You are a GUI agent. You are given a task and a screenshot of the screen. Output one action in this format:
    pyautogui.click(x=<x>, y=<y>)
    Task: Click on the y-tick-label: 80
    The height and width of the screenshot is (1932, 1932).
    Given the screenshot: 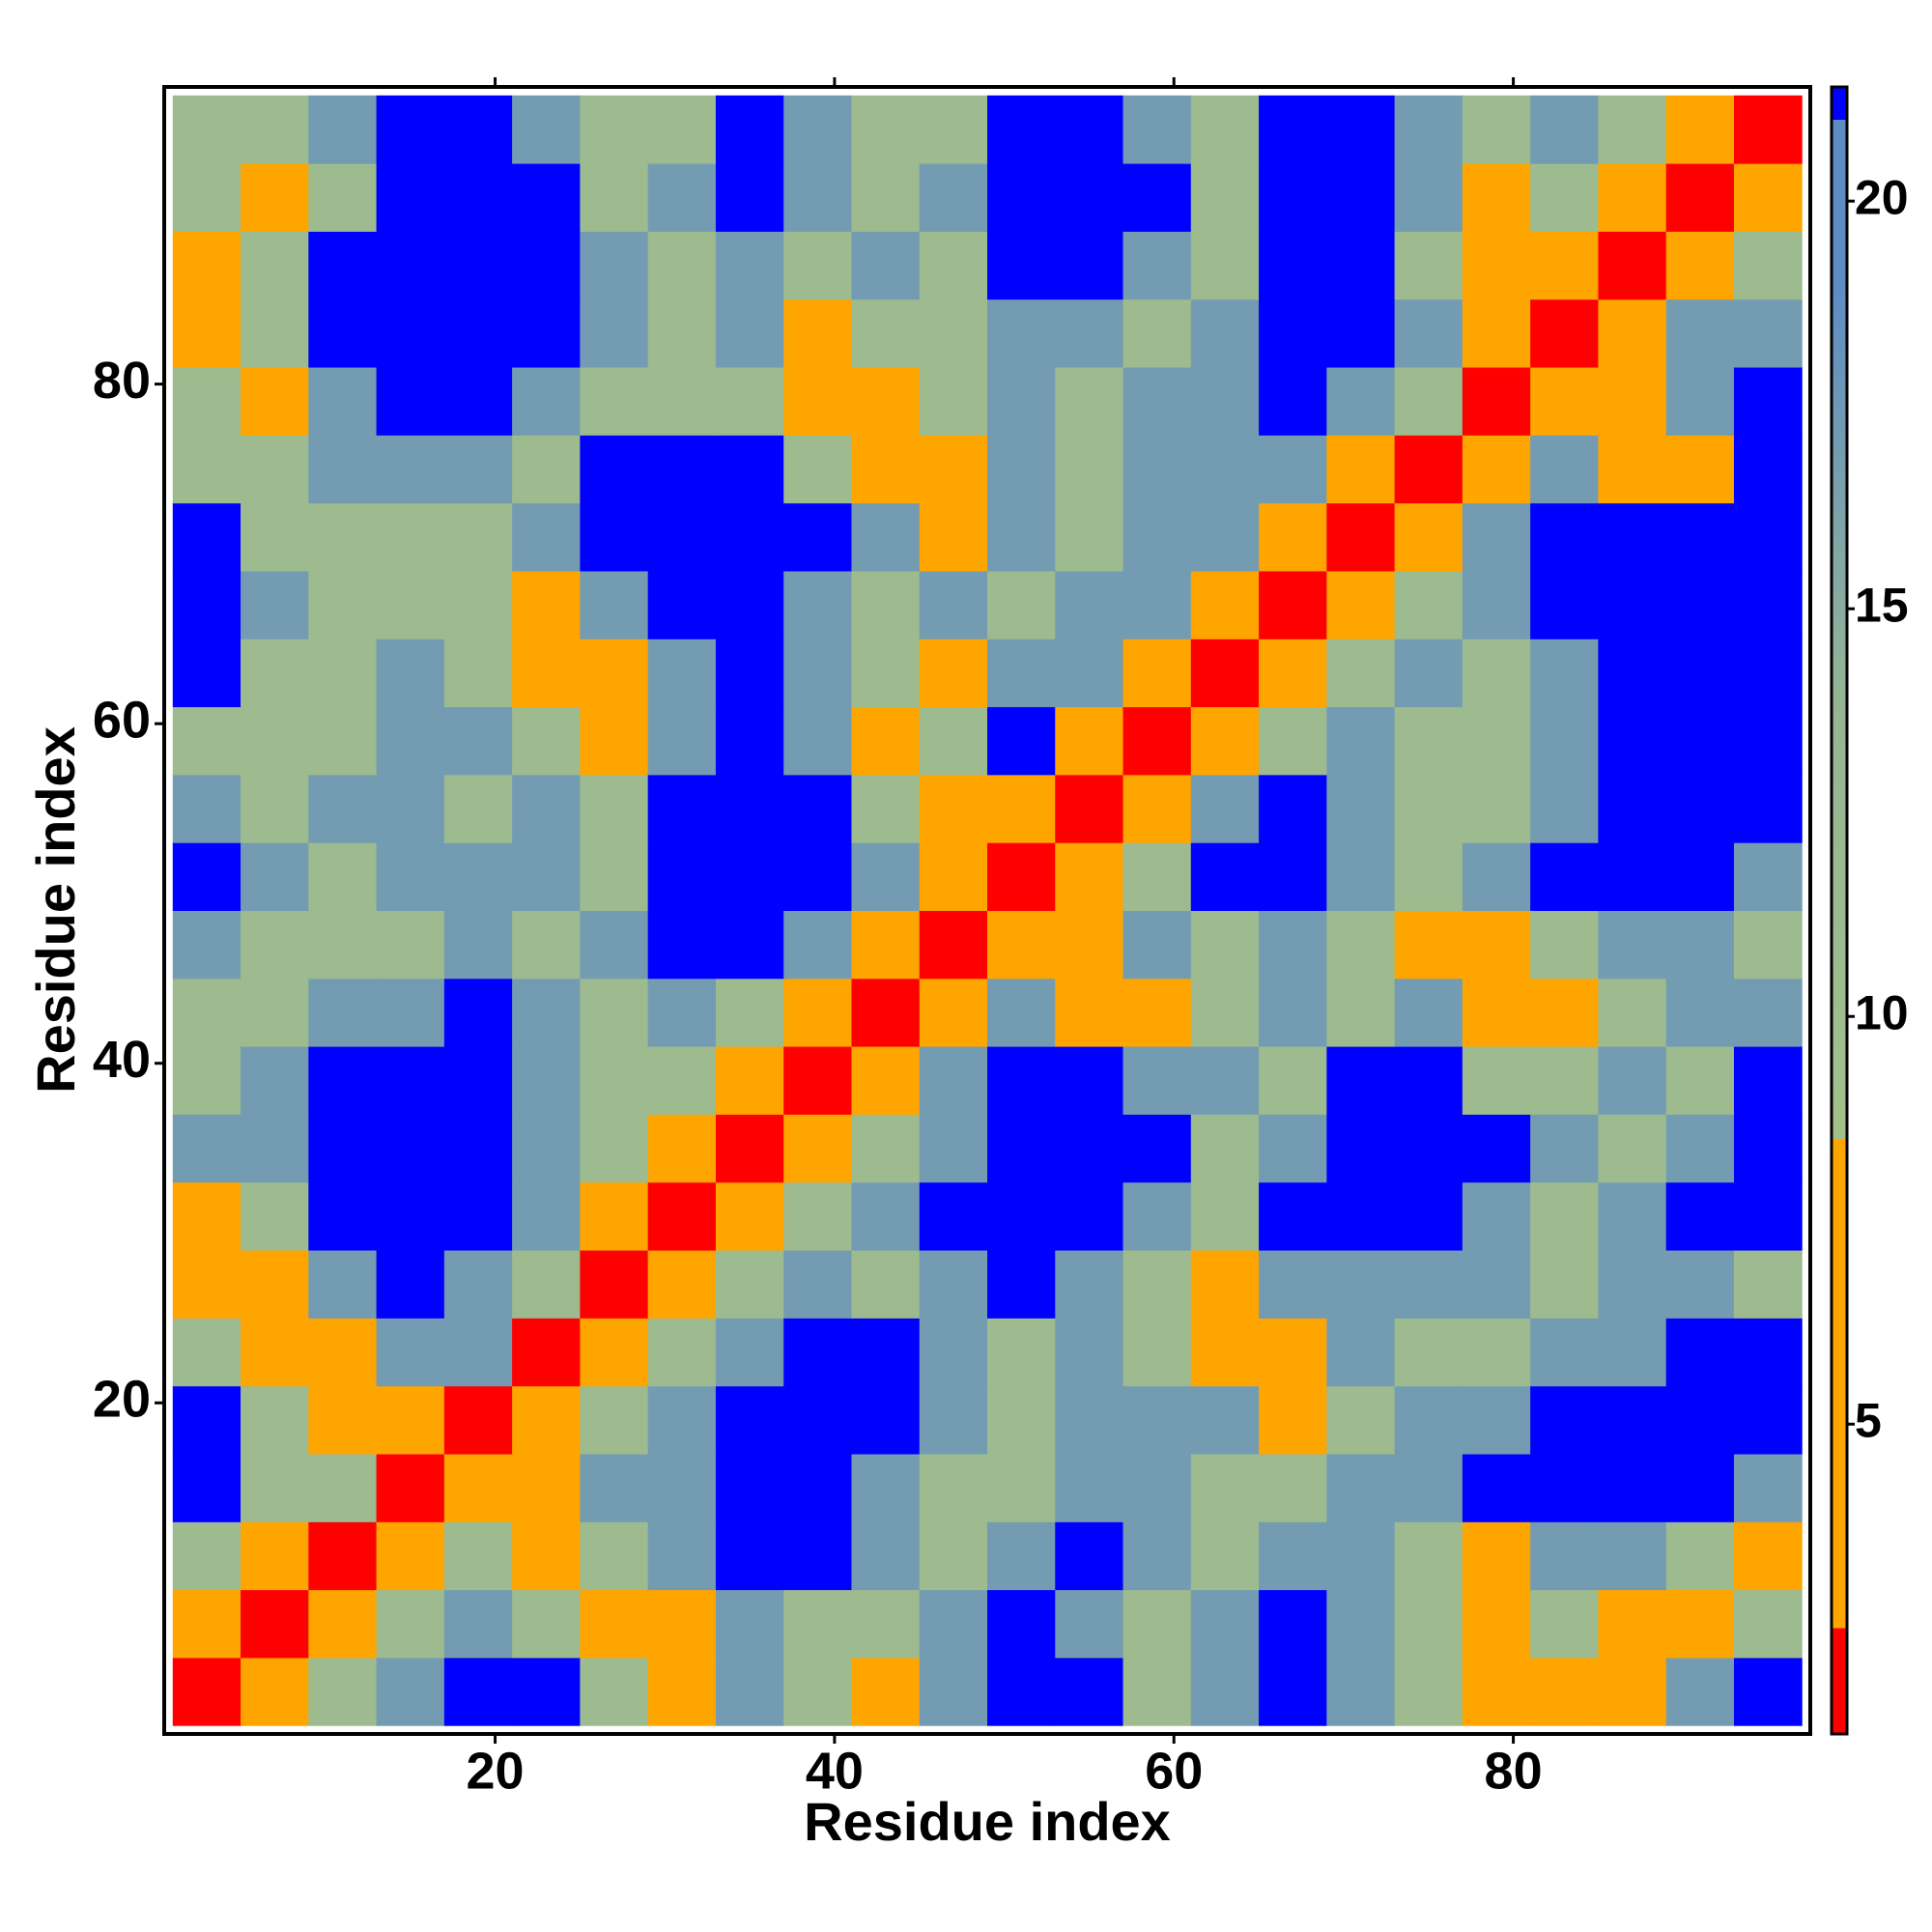 What is the action you would take?
    pyautogui.click(x=122, y=381)
    